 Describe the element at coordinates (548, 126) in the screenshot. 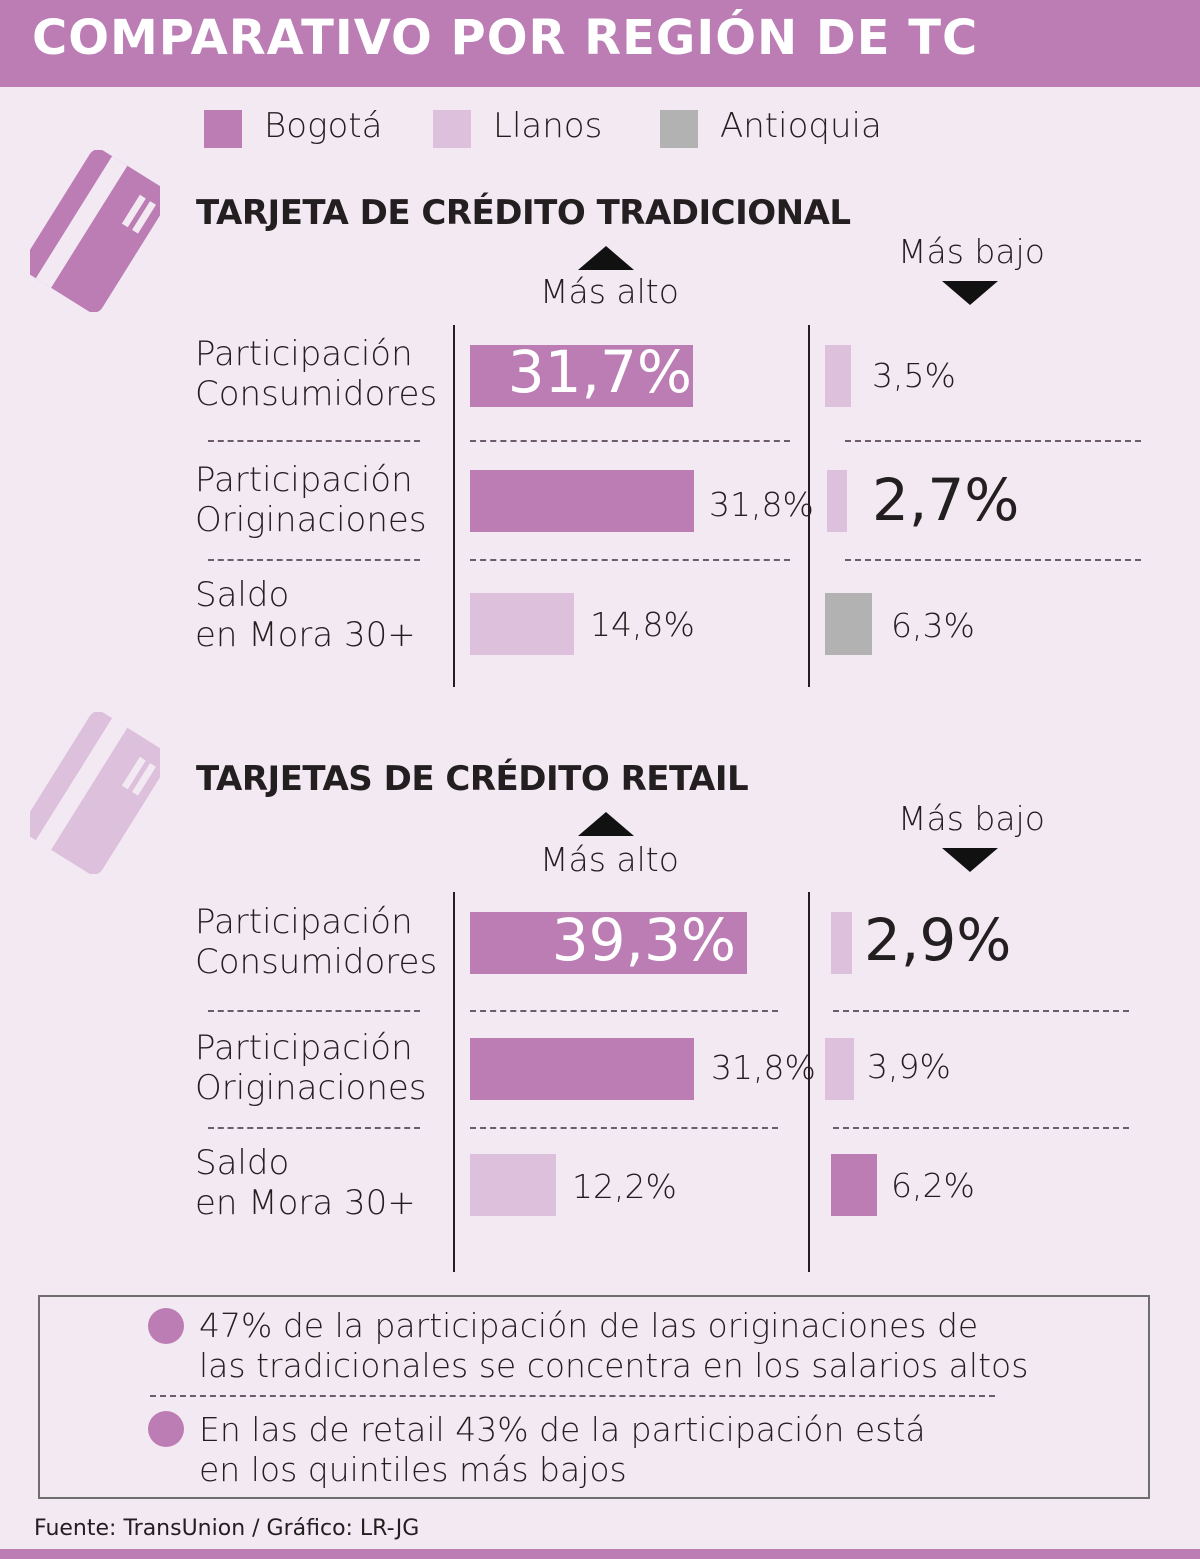

I see `legend-label-llanos: Llanos` at that location.